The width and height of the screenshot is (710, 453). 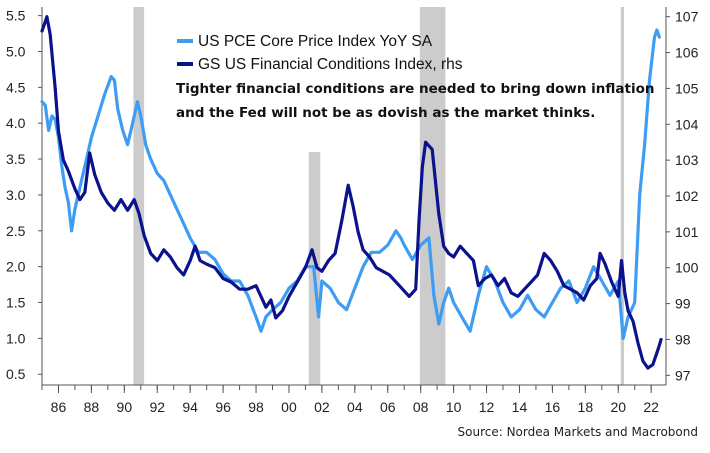 I want to click on x-tick-label: 88, so click(x=92, y=407).